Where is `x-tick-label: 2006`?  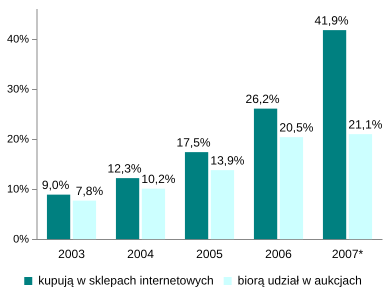
x-tick-label: 2006 is located at coordinates (278, 254).